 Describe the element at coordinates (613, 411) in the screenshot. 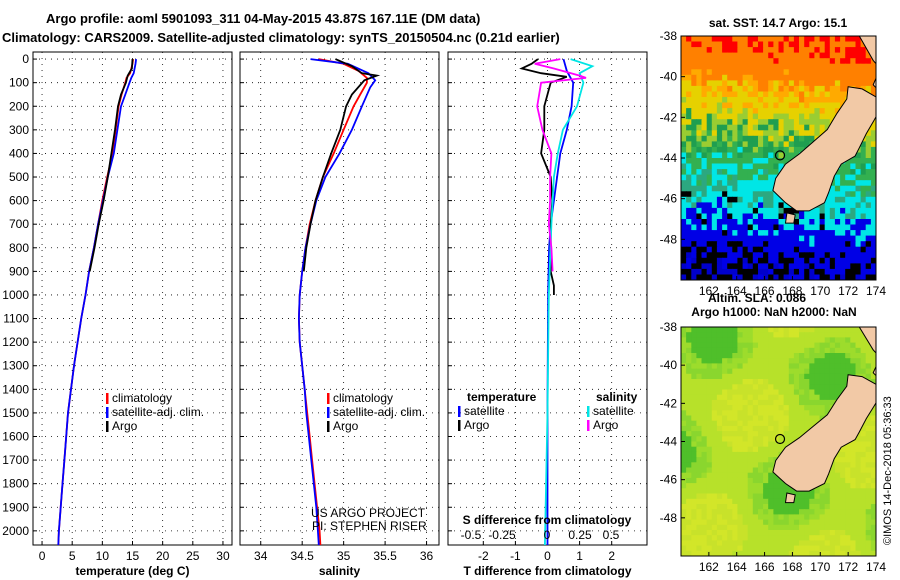

I see `legend-label: satellite` at that location.